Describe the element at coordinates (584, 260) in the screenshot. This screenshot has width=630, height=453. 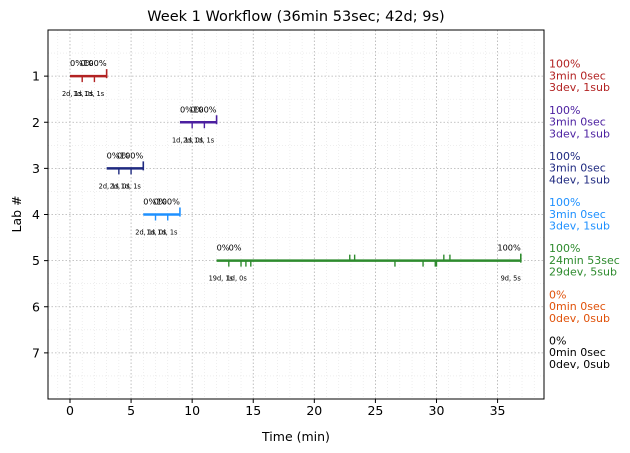
I see `summary-line: 24min 53sec` at that location.